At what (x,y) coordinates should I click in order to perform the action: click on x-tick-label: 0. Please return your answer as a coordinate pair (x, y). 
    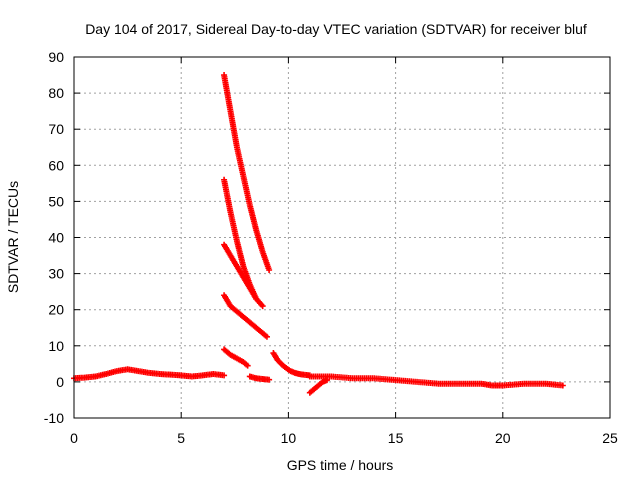
    Looking at the image, I should click on (74, 438).